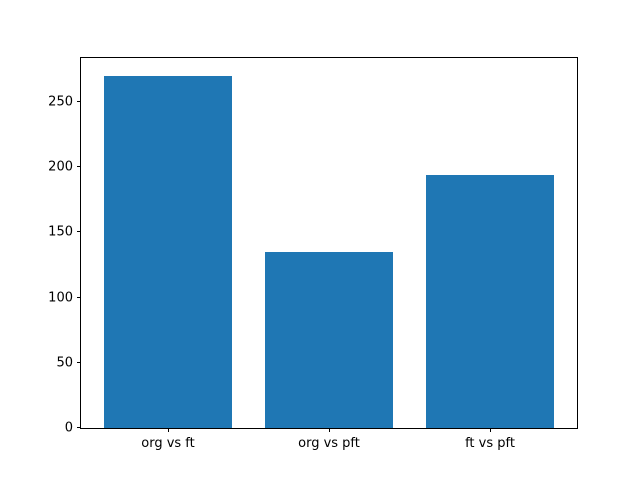 Image resolution: width=640 pixels, height=480 pixels. I want to click on y-tick-label: 50, so click(64, 363).